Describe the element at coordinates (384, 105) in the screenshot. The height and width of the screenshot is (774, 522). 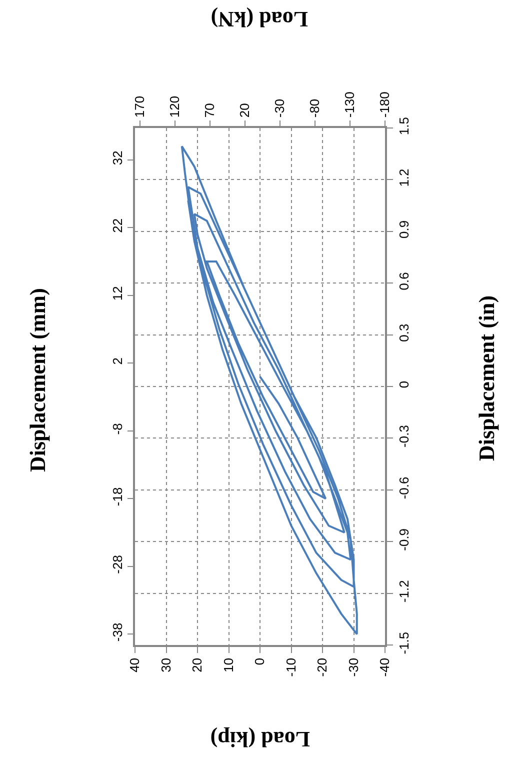
I see `x2-tick-label: -180` at that location.